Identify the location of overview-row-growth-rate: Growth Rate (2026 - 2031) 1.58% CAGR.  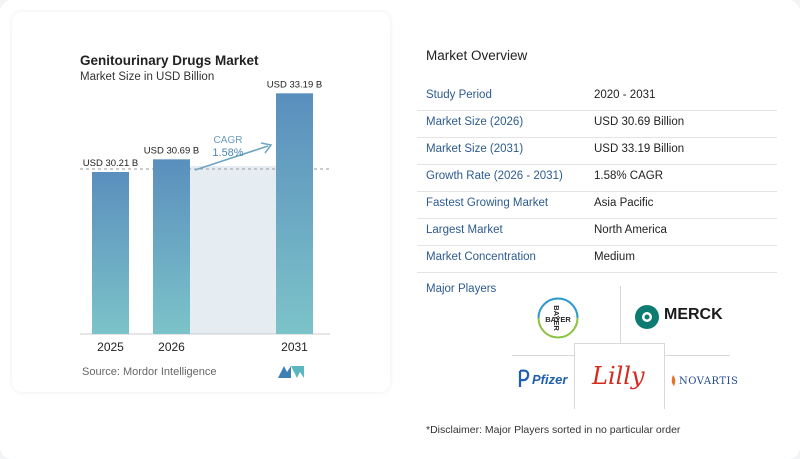
(597, 178).